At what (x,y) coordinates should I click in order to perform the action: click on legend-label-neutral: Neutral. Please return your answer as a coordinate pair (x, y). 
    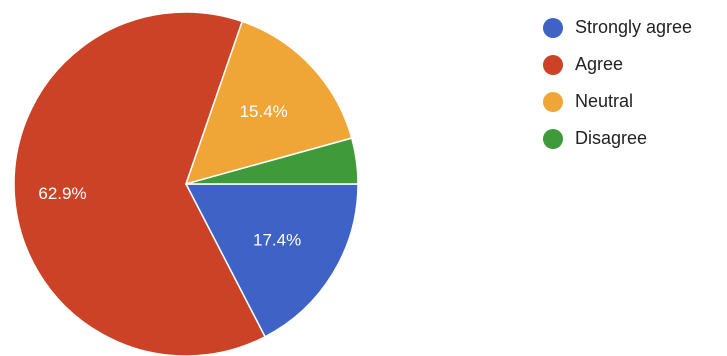
    Looking at the image, I should click on (604, 101).